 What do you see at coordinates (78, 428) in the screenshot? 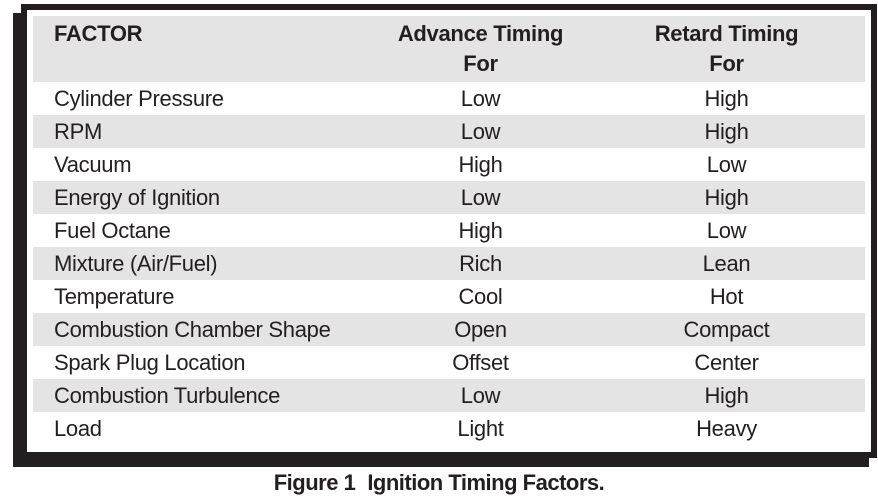
I see `factor-cell: Load` at bounding box center [78, 428].